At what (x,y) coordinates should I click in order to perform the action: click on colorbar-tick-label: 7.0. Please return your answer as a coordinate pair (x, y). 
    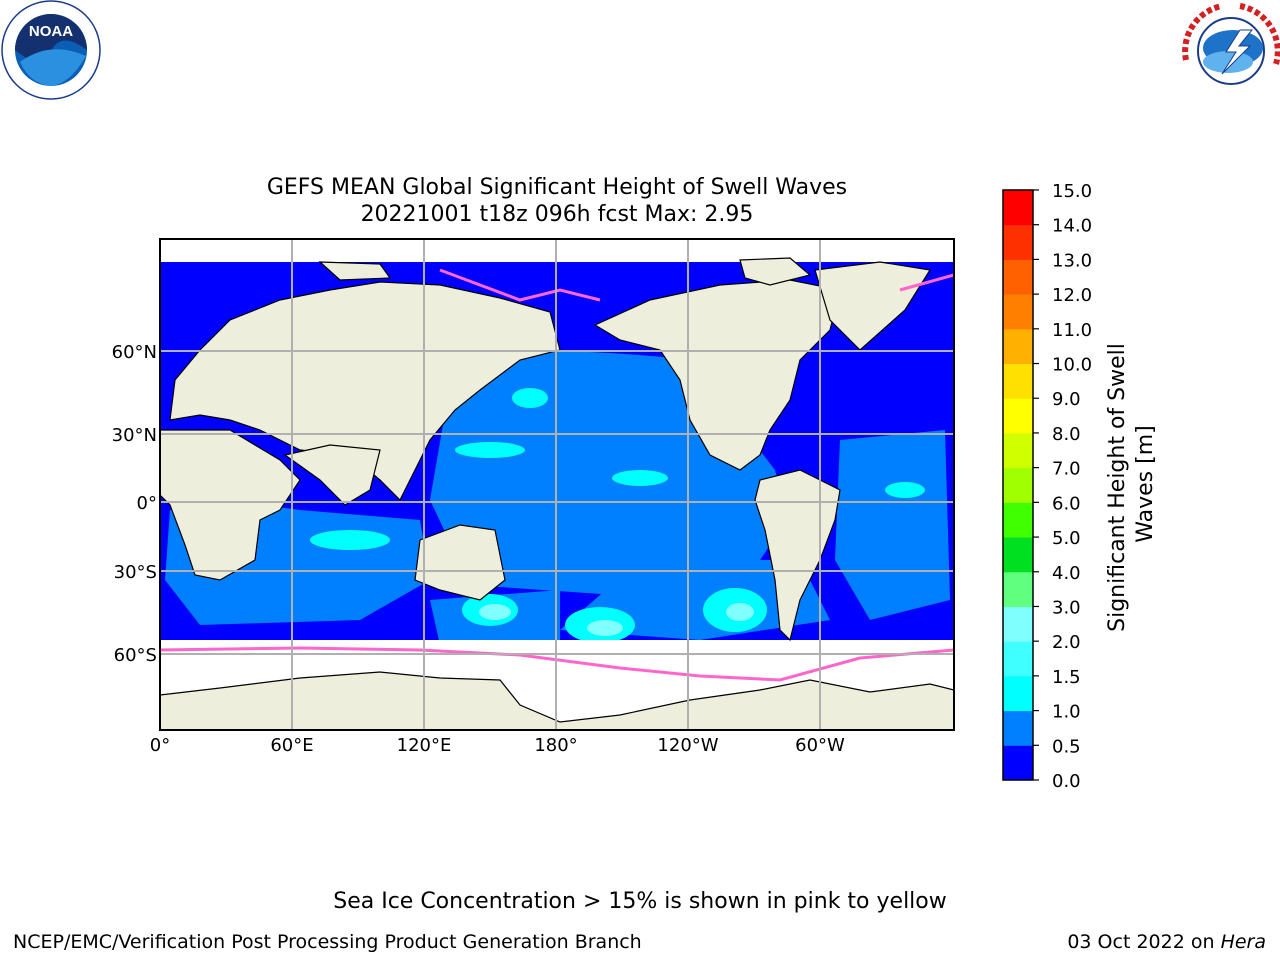
    Looking at the image, I should click on (1066, 469).